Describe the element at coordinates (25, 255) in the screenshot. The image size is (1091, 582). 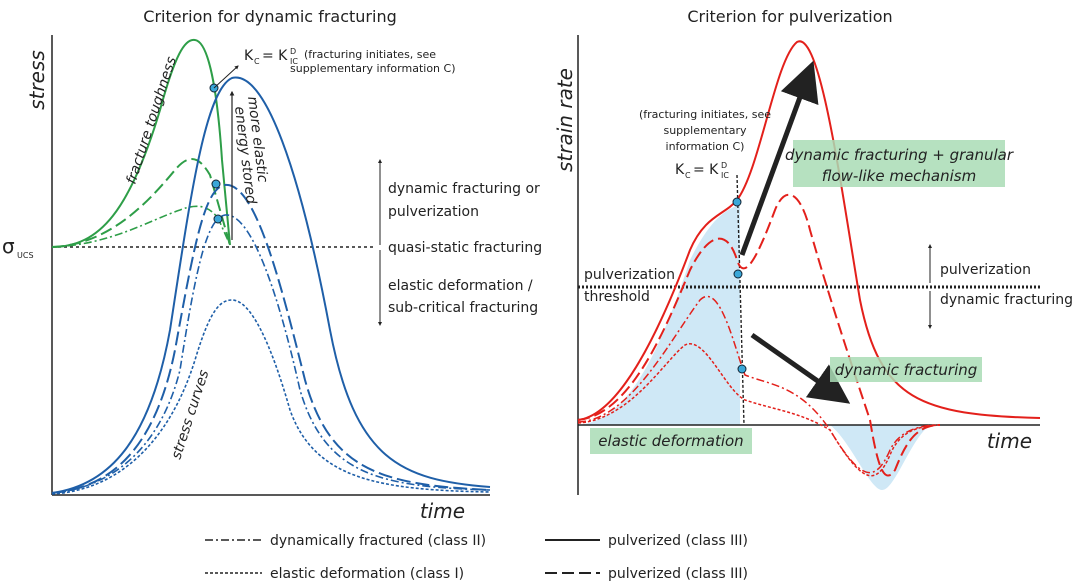
I see `sigma-sub: UCS` at that location.